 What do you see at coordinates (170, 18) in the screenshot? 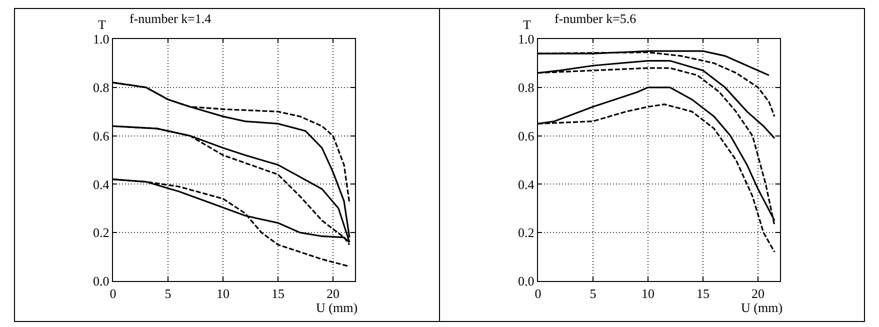
I see `chart-title: f-number k=1.4` at bounding box center [170, 18].